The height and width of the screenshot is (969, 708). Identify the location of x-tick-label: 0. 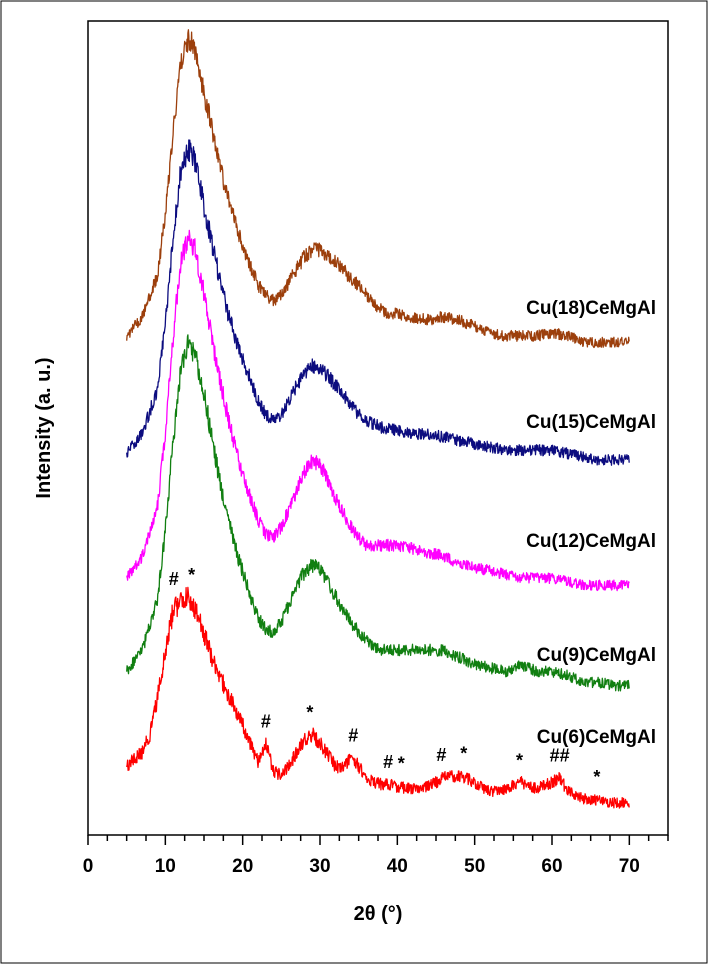
(88, 866).